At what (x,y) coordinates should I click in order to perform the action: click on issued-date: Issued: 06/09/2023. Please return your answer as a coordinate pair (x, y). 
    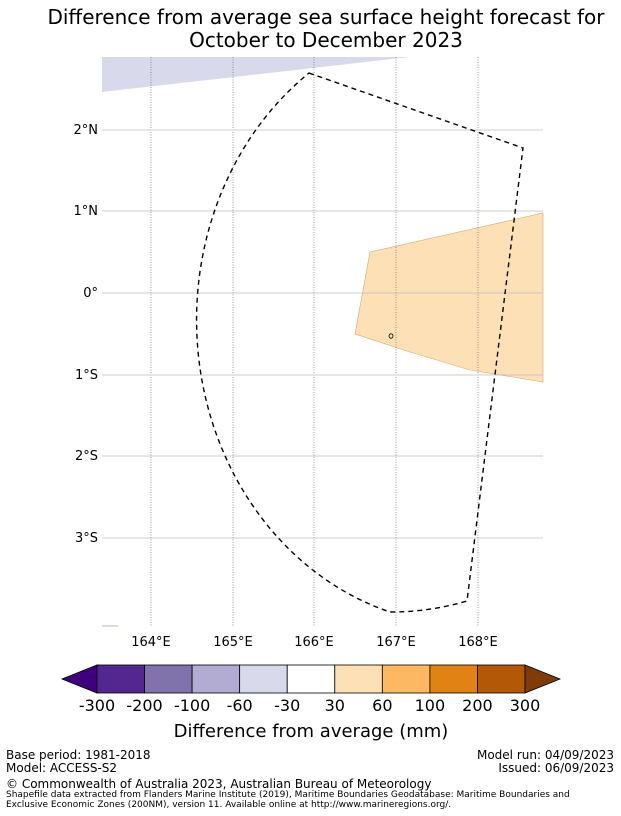
    Looking at the image, I should click on (556, 768).